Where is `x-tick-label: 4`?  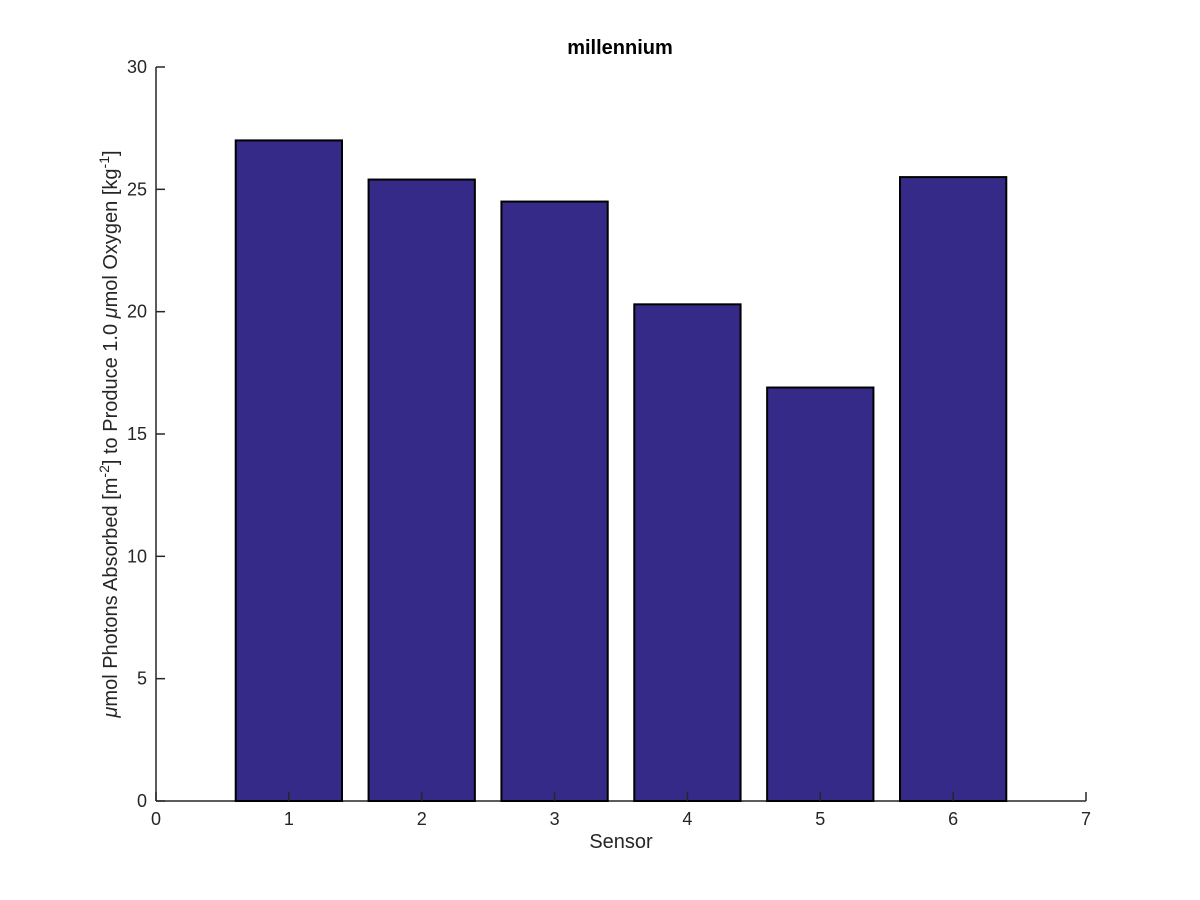
x-tick-label: 4 is located at coordinates (687, 819).